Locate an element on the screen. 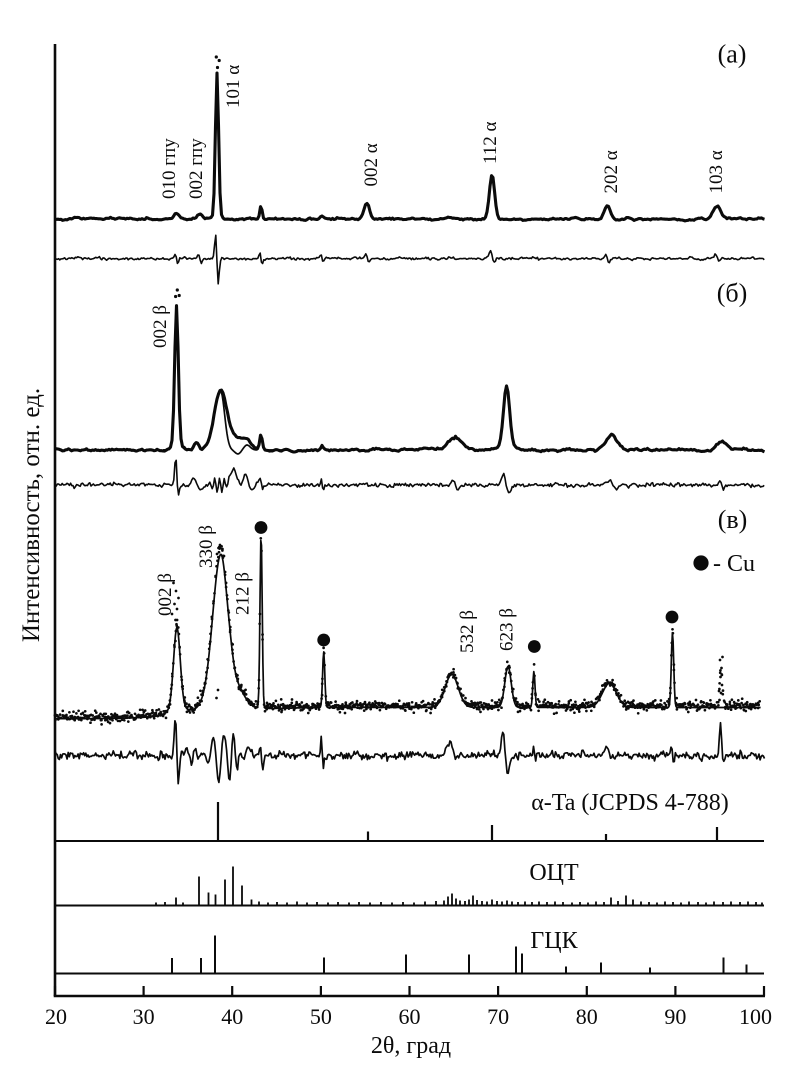  svg-text: 330 β is located at coordinates (206, 546).